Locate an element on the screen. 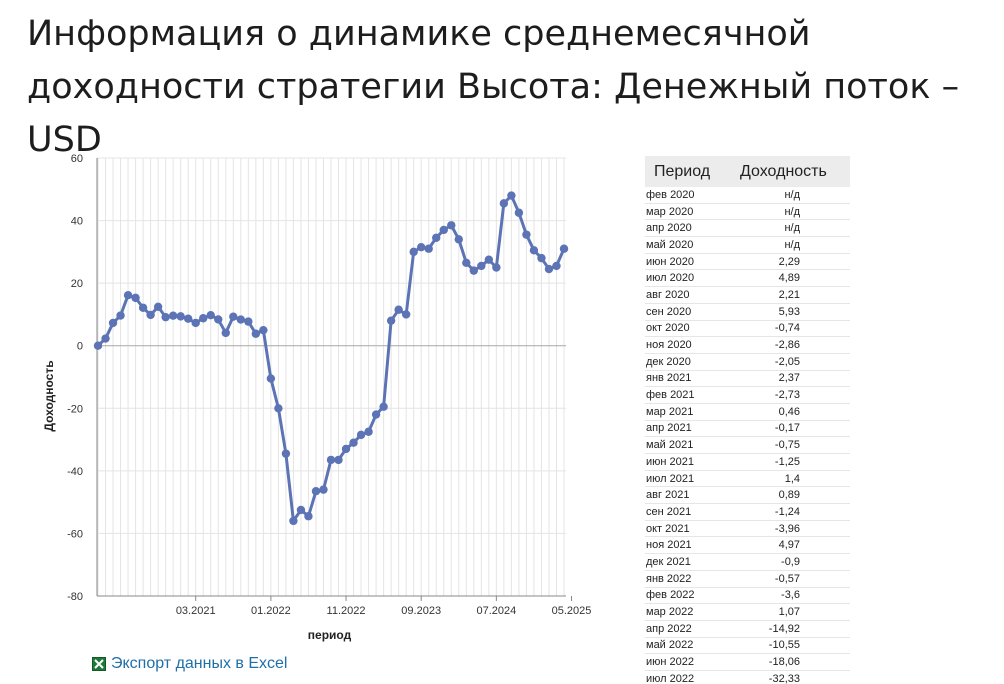 The image size is (1004, 684). table-row: авг 2021 0,89 is located at coordinates (747, 495).